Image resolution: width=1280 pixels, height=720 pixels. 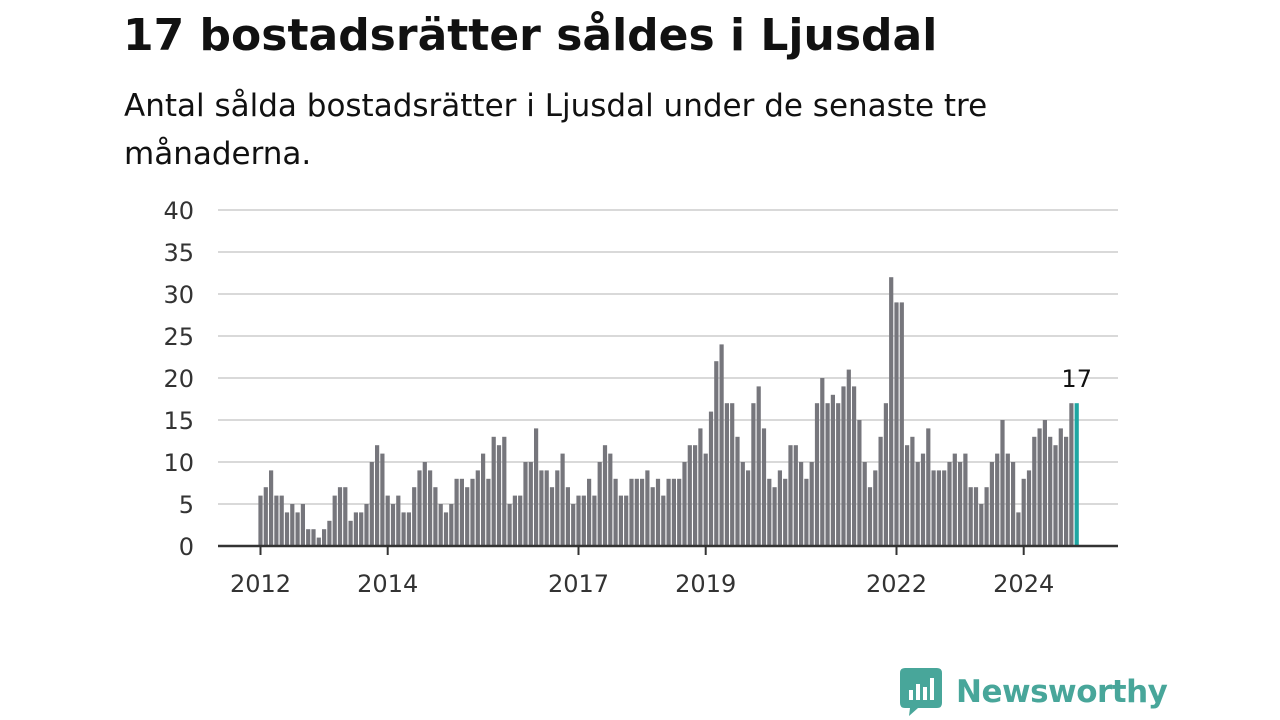 I want to click on x-axis-ticks: 2012 2014 2017 2019 2022 2024, so click(x=642, y=572).